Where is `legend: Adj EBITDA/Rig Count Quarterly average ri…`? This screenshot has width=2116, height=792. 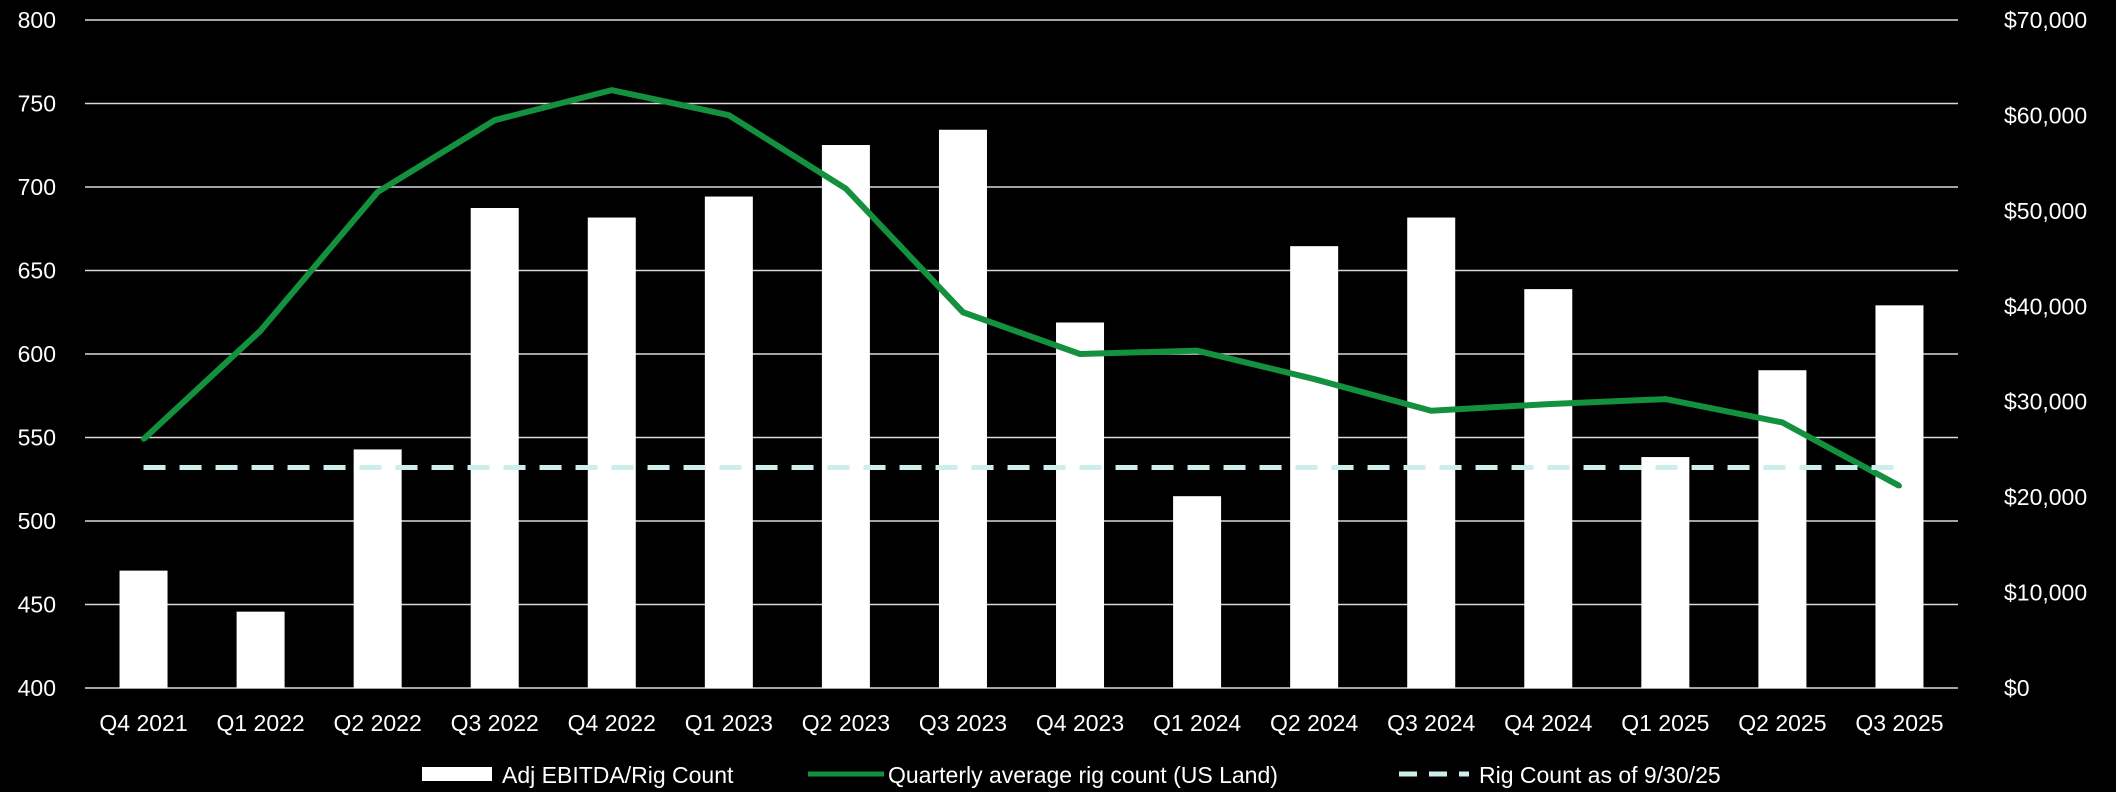
legend: Adj EBITDA/Rig Count Quarterly average ri… is located at coordinates (1071, 775).